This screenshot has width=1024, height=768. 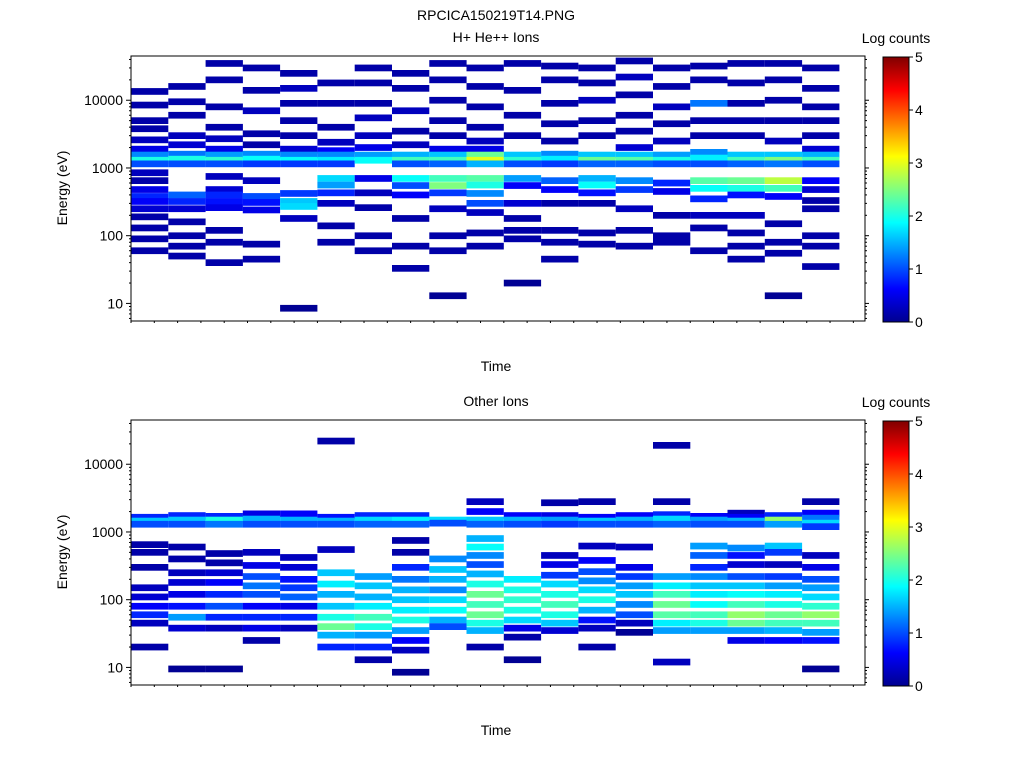 I want to click on panel-2-x-label: Time, so click(x=496, y=730).